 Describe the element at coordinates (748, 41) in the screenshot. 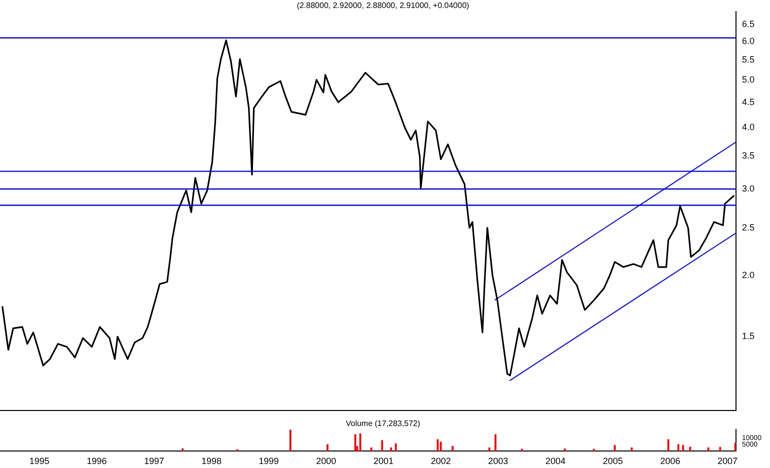

I see `y-tick-label: 6.0` at that location.